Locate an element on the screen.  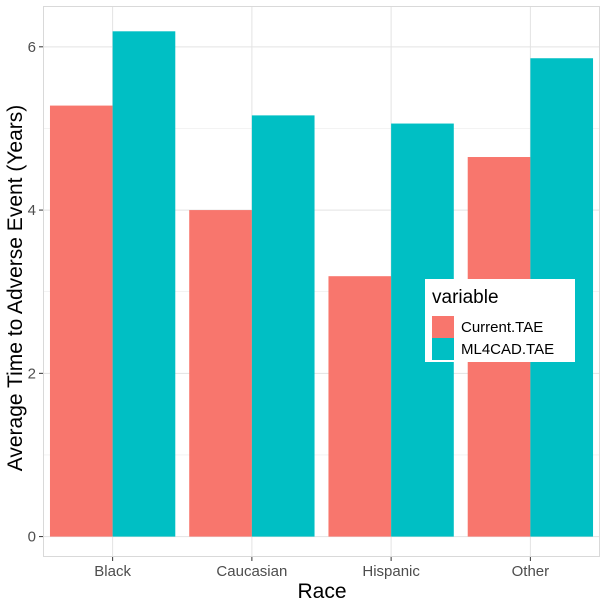
y-axis-title: Average Time to Adverse Event (Years) is located at coordinates (15, 288).